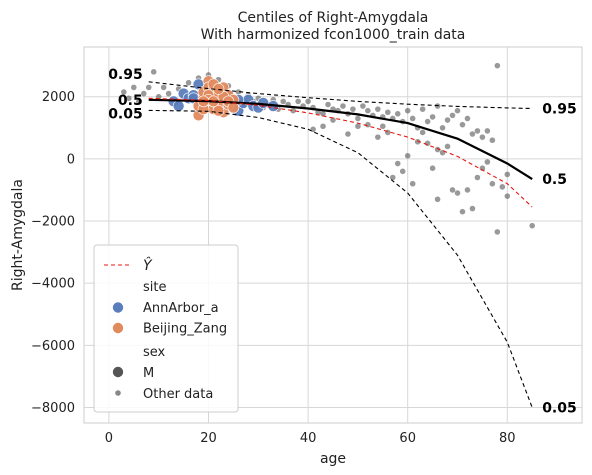 The image size is (592, 475). Describe the element at coordinates (148, 265) in the screenshot. I see `legend-yhat-label: Ŷ` at that location.